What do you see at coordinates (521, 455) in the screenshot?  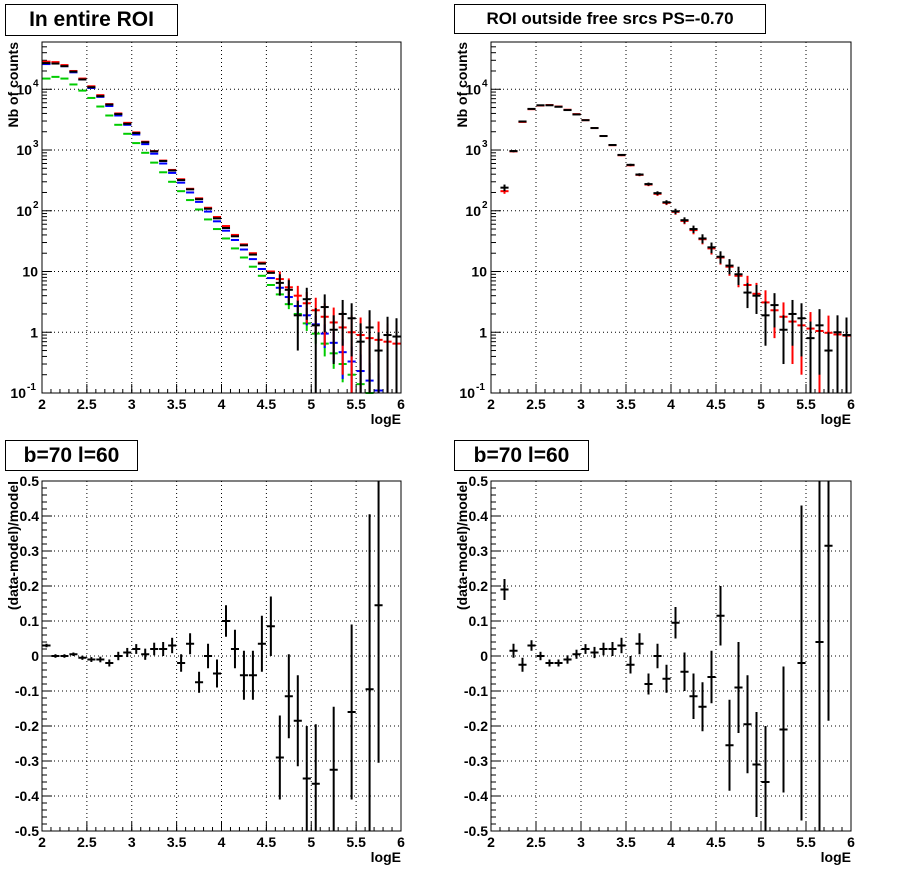 I see `panel-title-4: b=70 l=60` at bounding box center [521, 455].